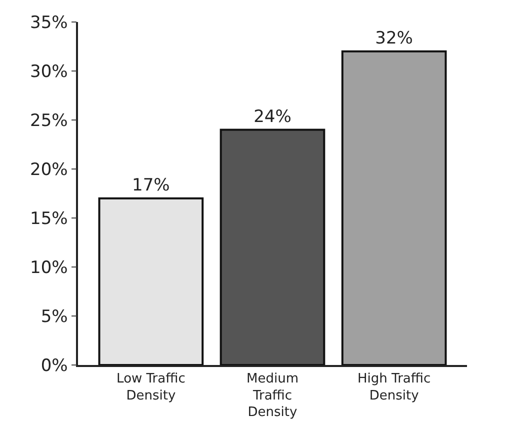 This screenshot has width=512, height=437. Describe the element at coordinates (54, 366) in the screenshot. I see `y-tick-label: 0%` at that location.